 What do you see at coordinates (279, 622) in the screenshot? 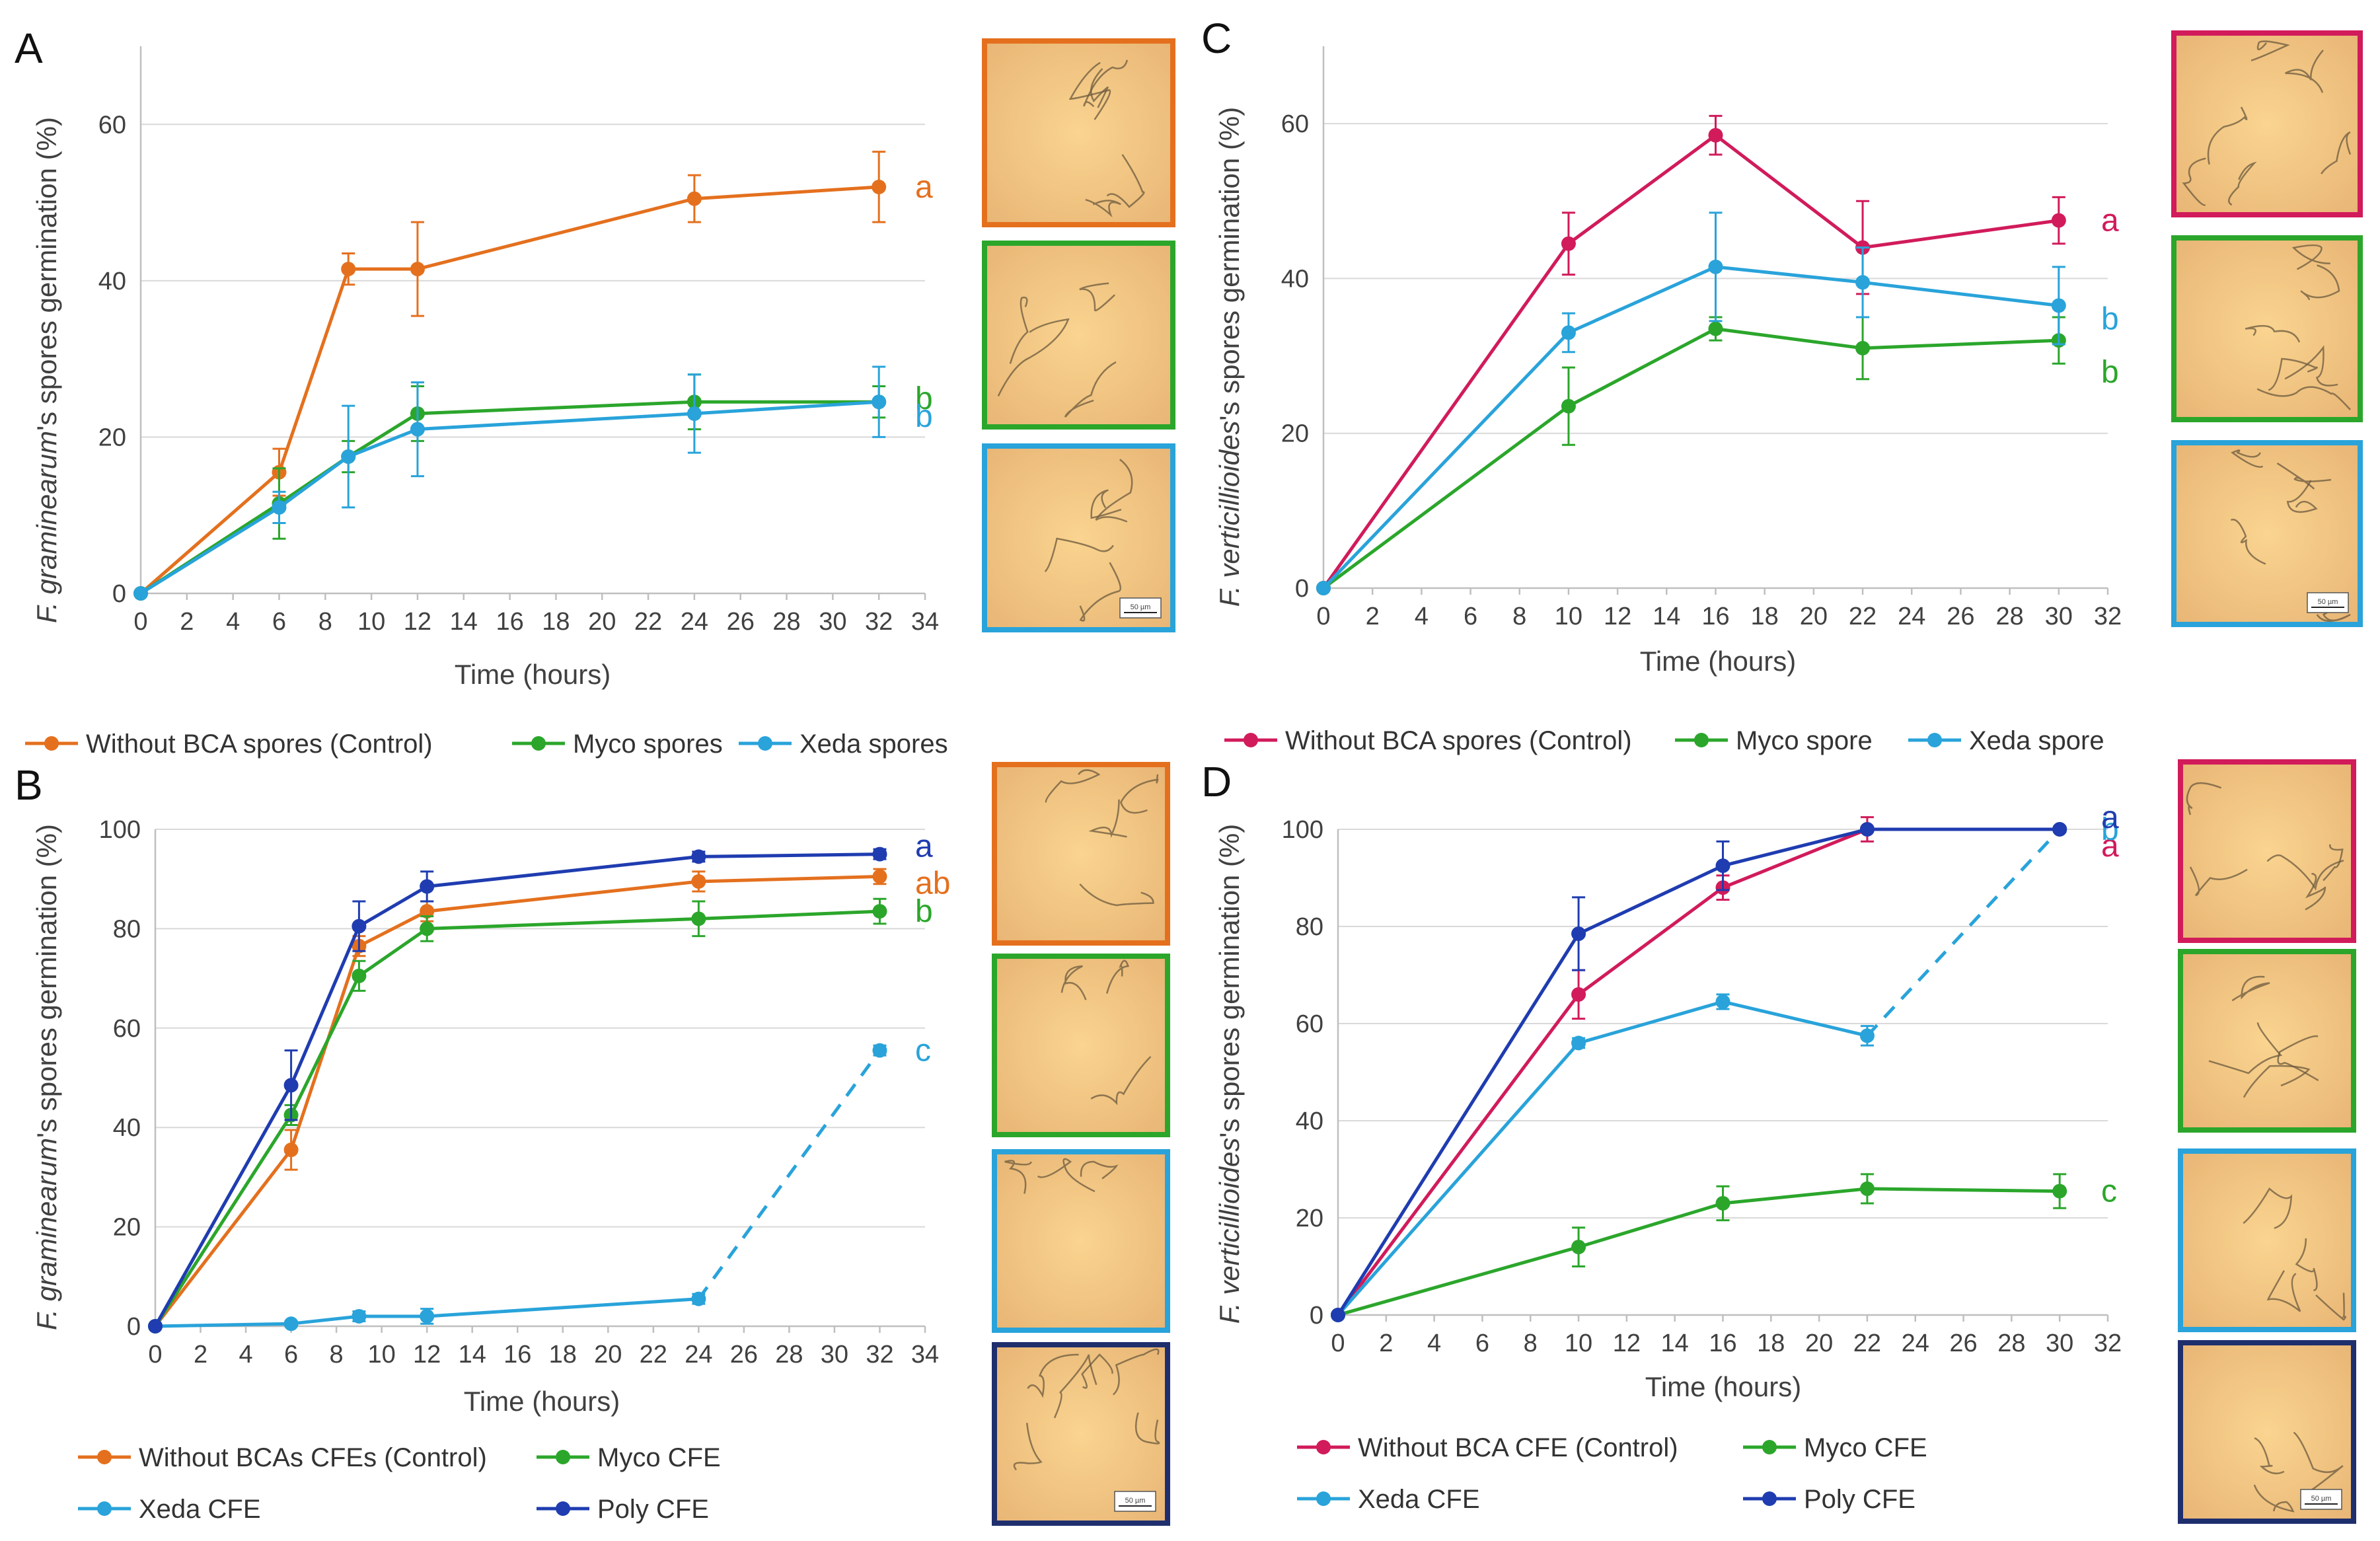
I see `x-tick-label: 6` at bounding box center [279, 622].